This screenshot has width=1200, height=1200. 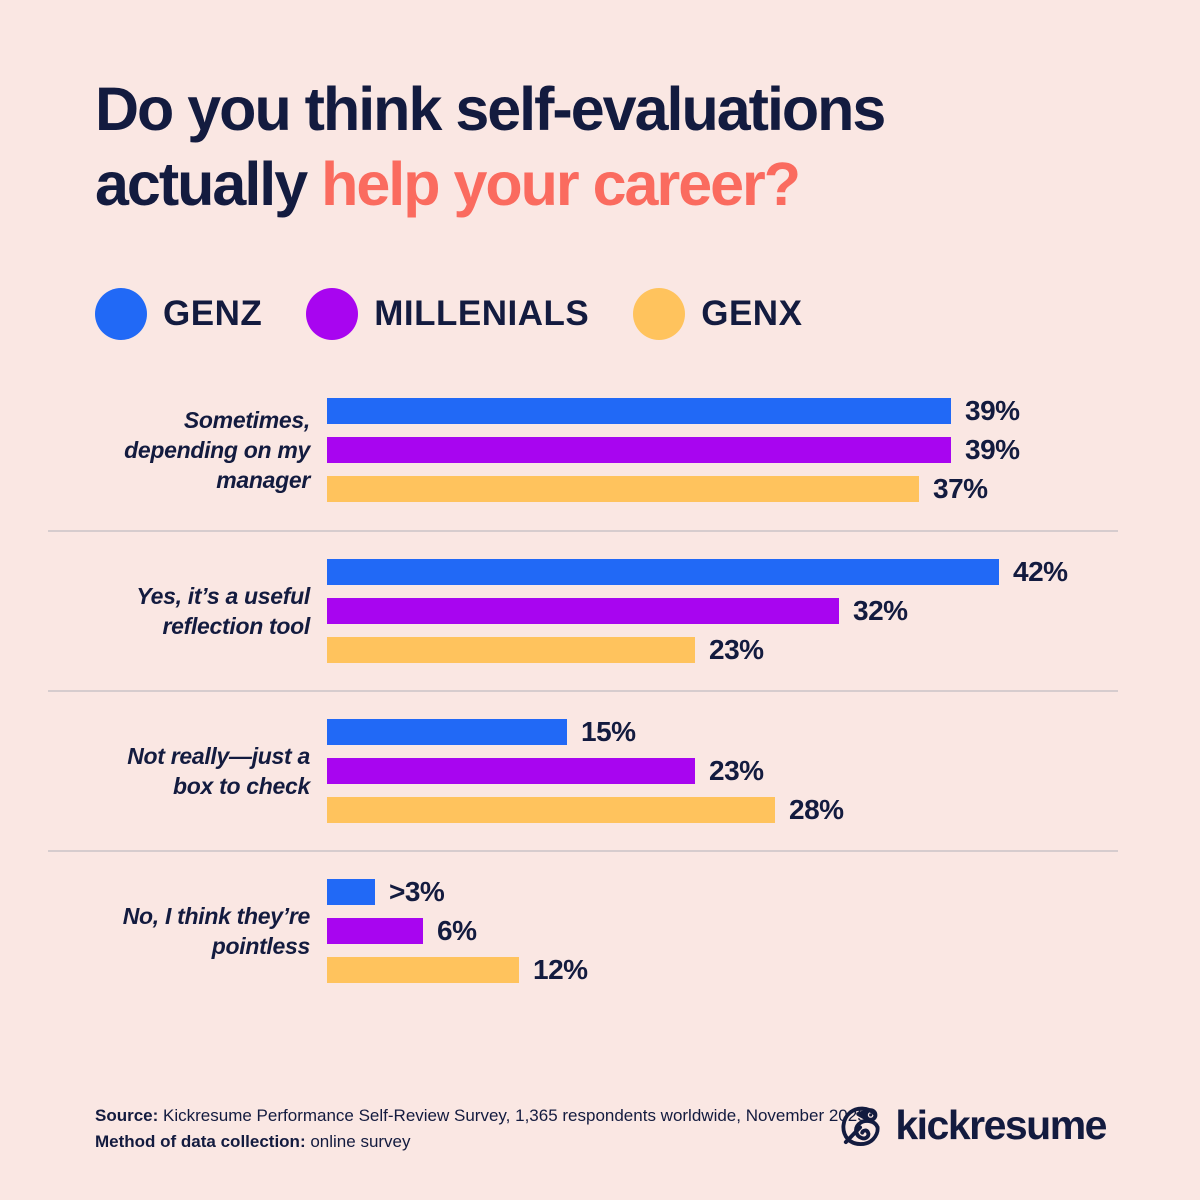 What do you see at coordinates (659, 314) in the screenshot?
I see `genx-legend-dot-icon` at bounding box center [659, 314].